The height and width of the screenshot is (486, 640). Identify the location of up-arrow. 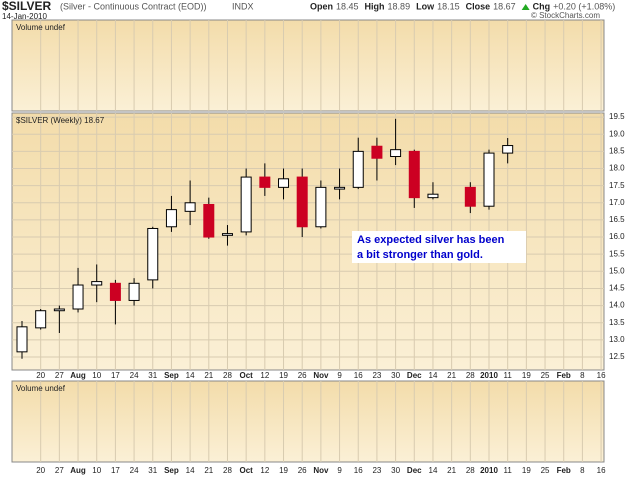
(525, 7).